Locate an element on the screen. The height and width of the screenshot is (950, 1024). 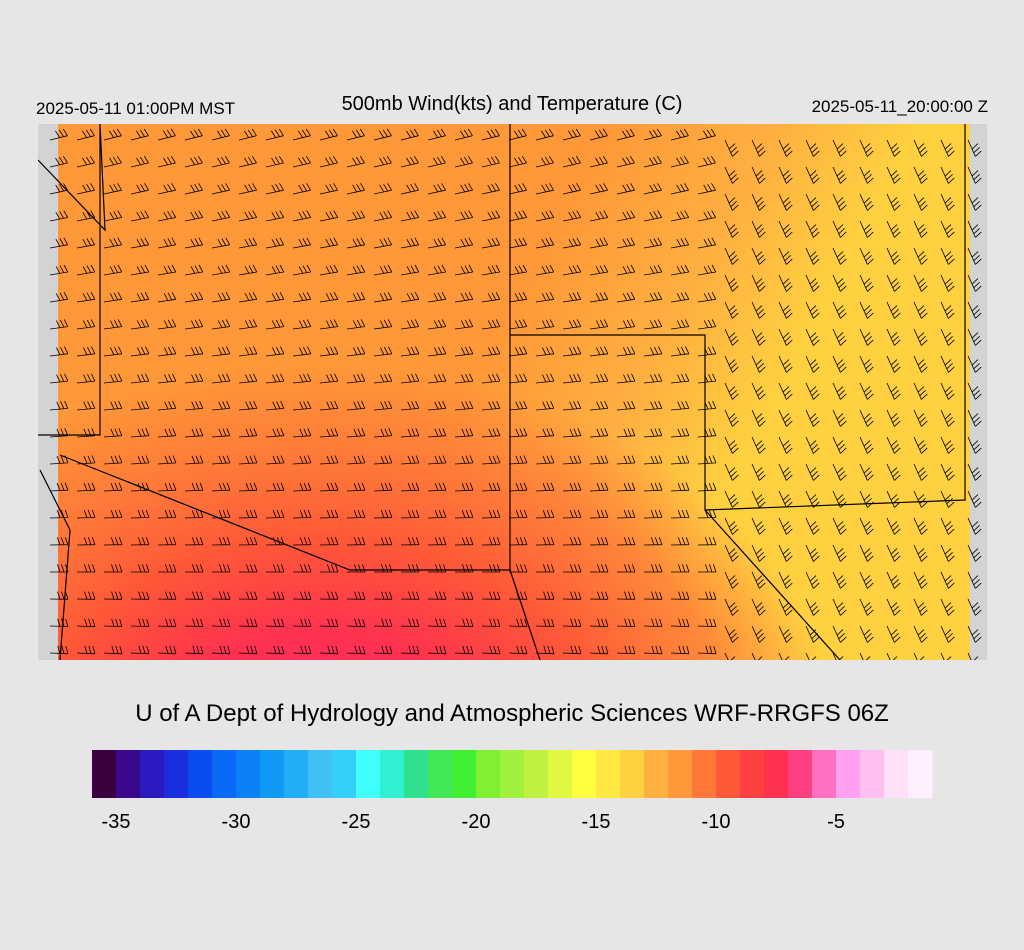
colorbar-tick-label: -30 is located at coordinates (236, 822).